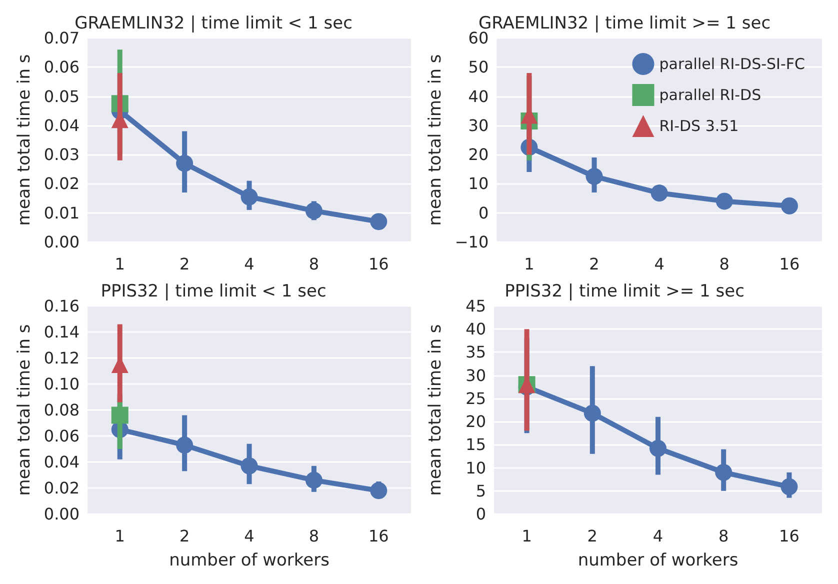 This screenshot has height=584, width=838. I want to click on y-tick-label: −10, so click(471, 242).